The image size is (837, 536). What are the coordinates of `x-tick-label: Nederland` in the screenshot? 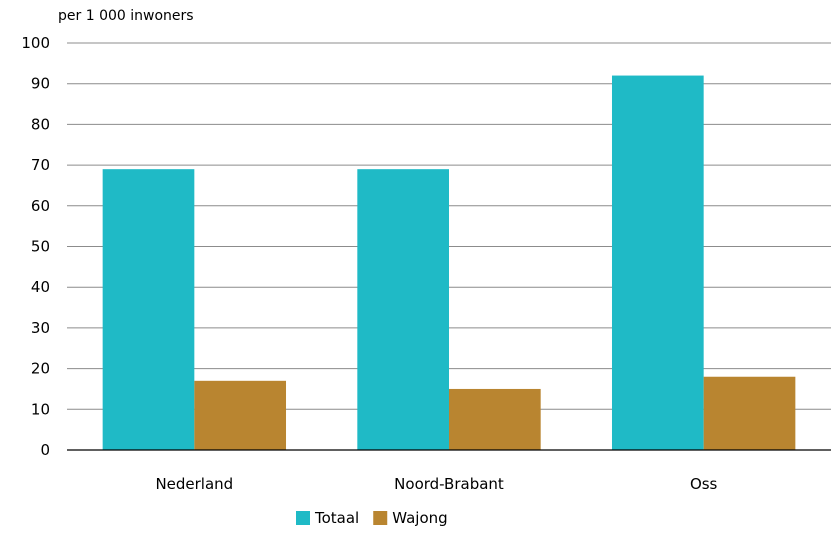 It's located at (194, 484).